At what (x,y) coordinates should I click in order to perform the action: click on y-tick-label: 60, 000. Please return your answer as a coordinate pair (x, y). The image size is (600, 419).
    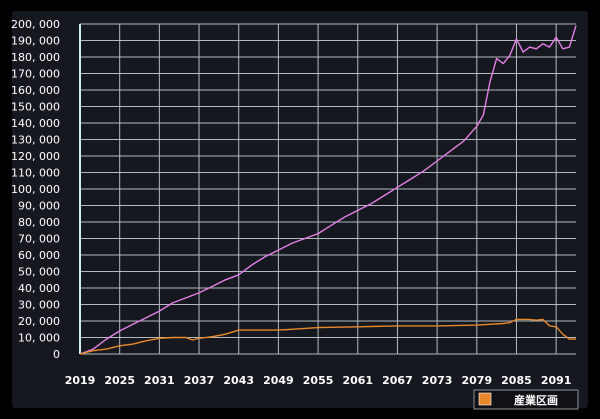
    Looking at the image, I should click on (39, 255).